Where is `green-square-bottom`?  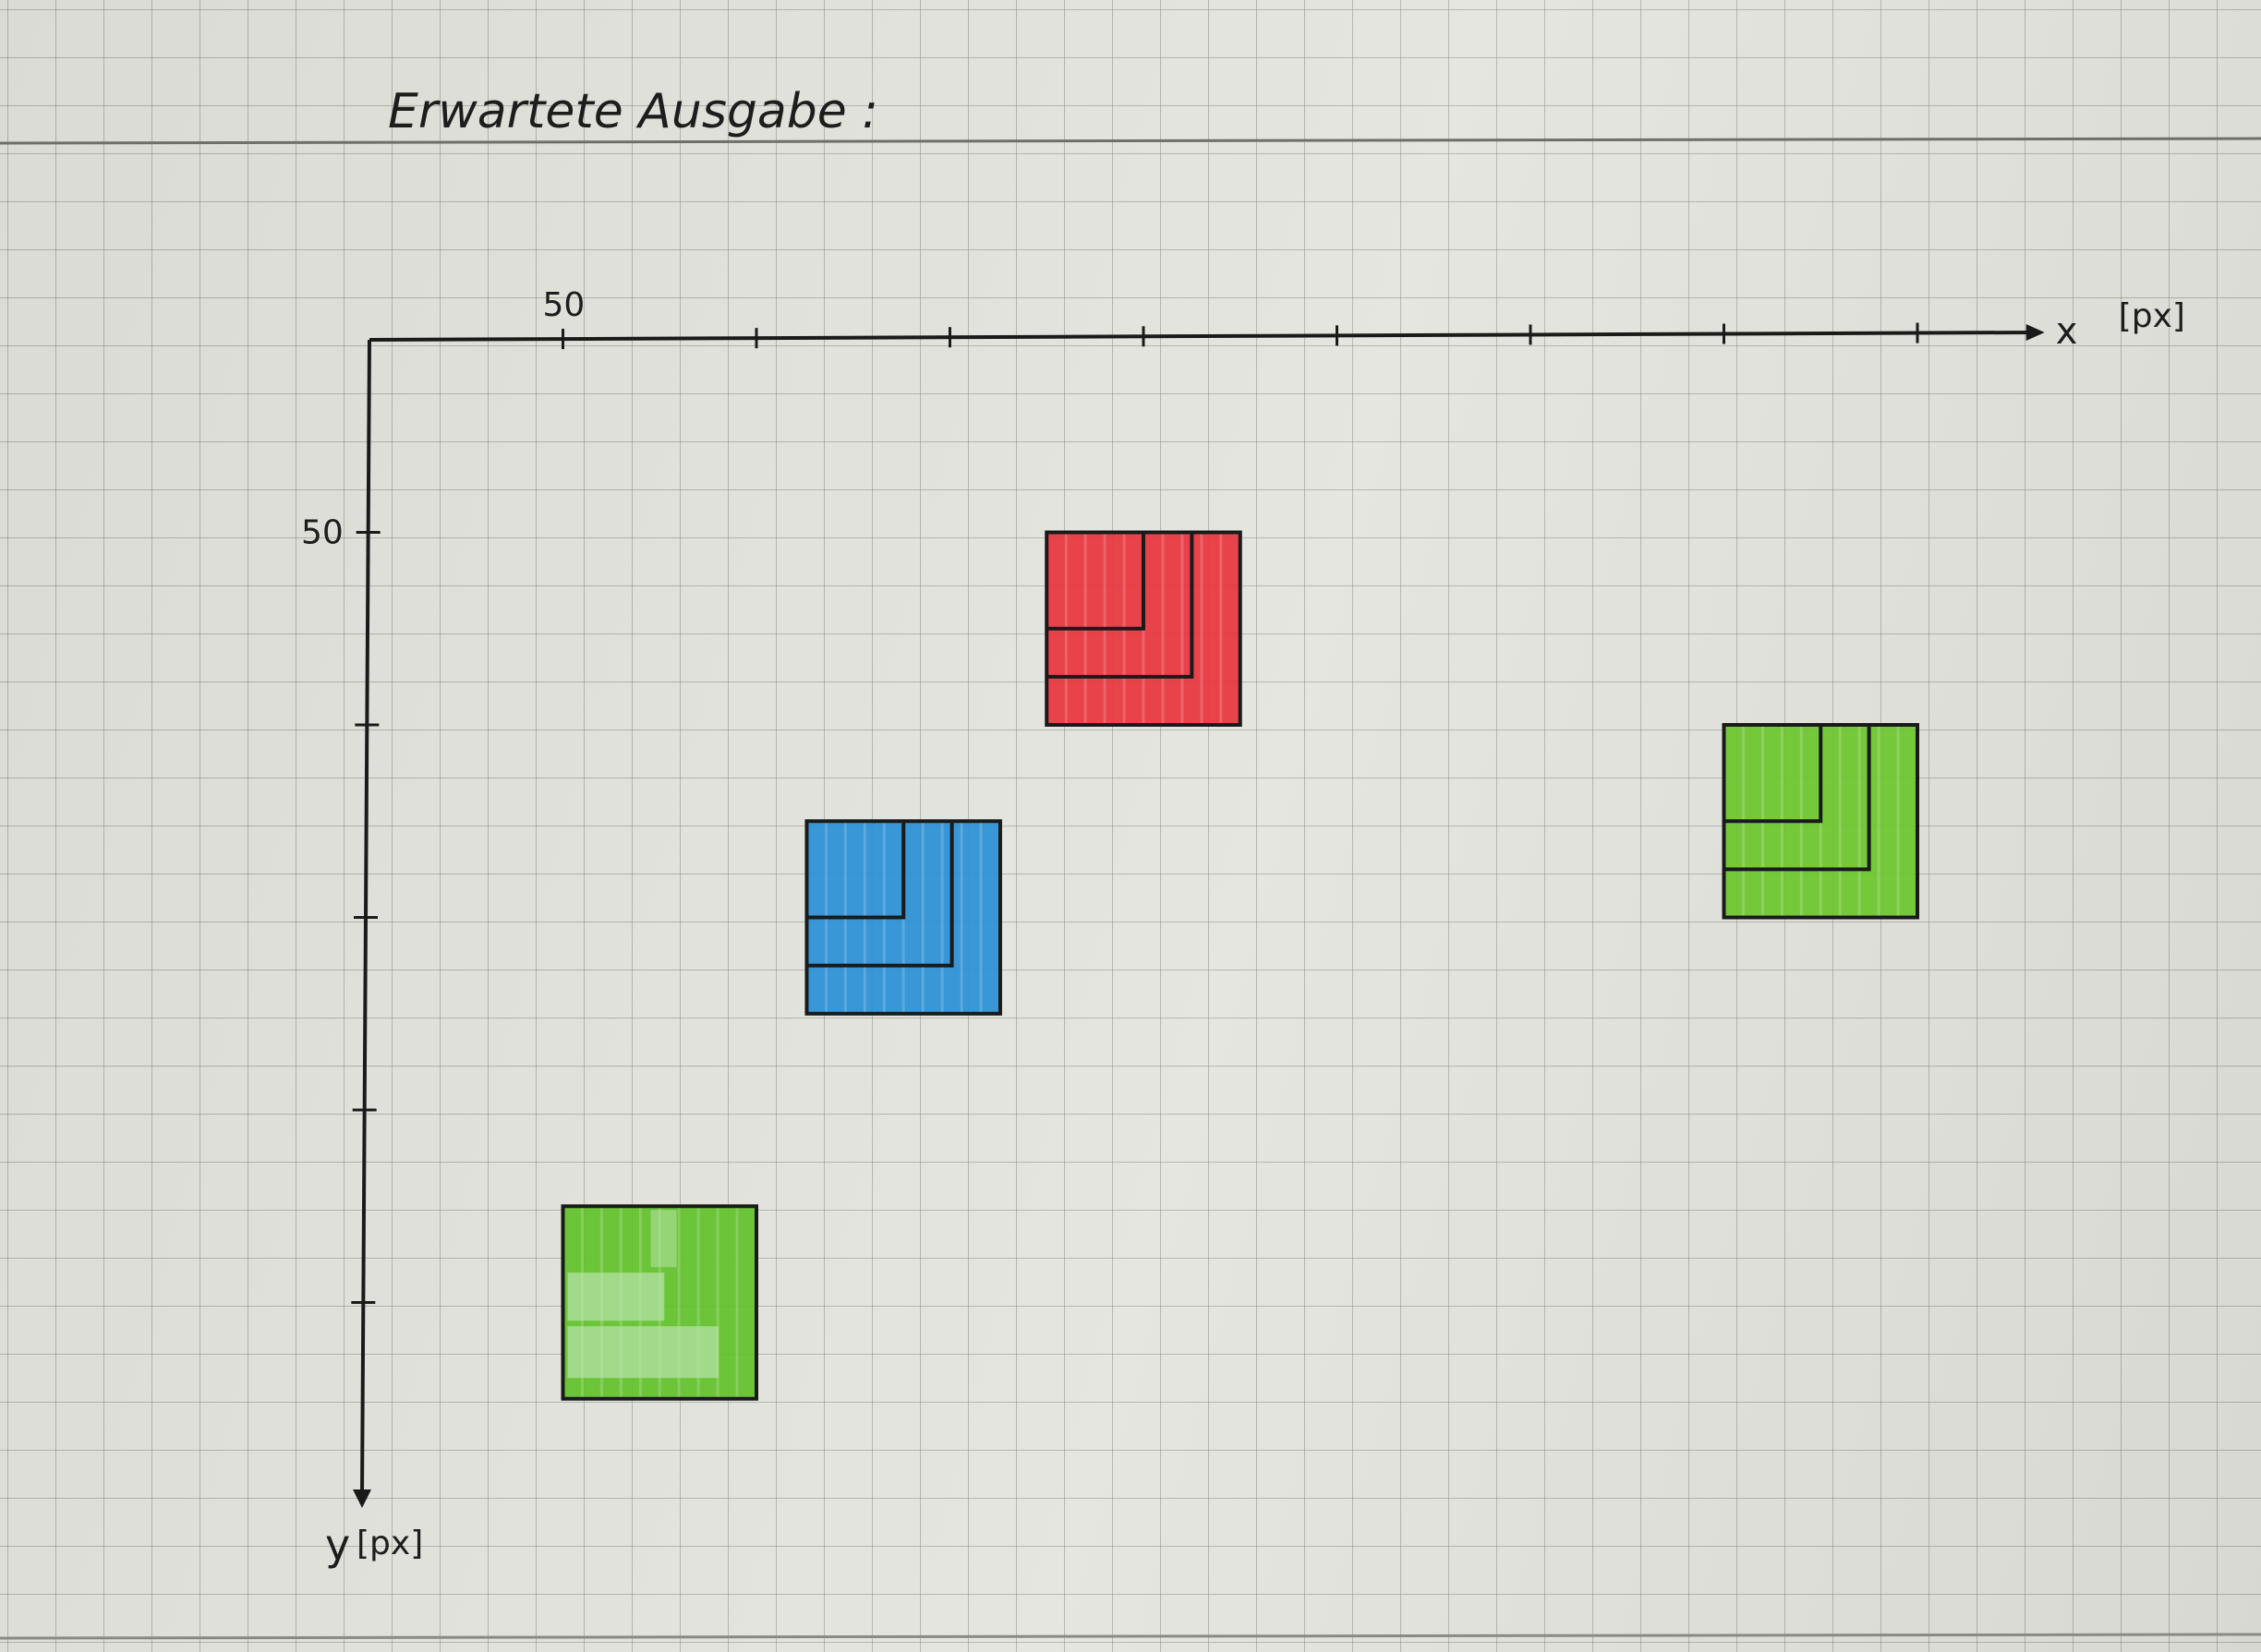
green-square-bottom is located at coordinates (659, 1302).